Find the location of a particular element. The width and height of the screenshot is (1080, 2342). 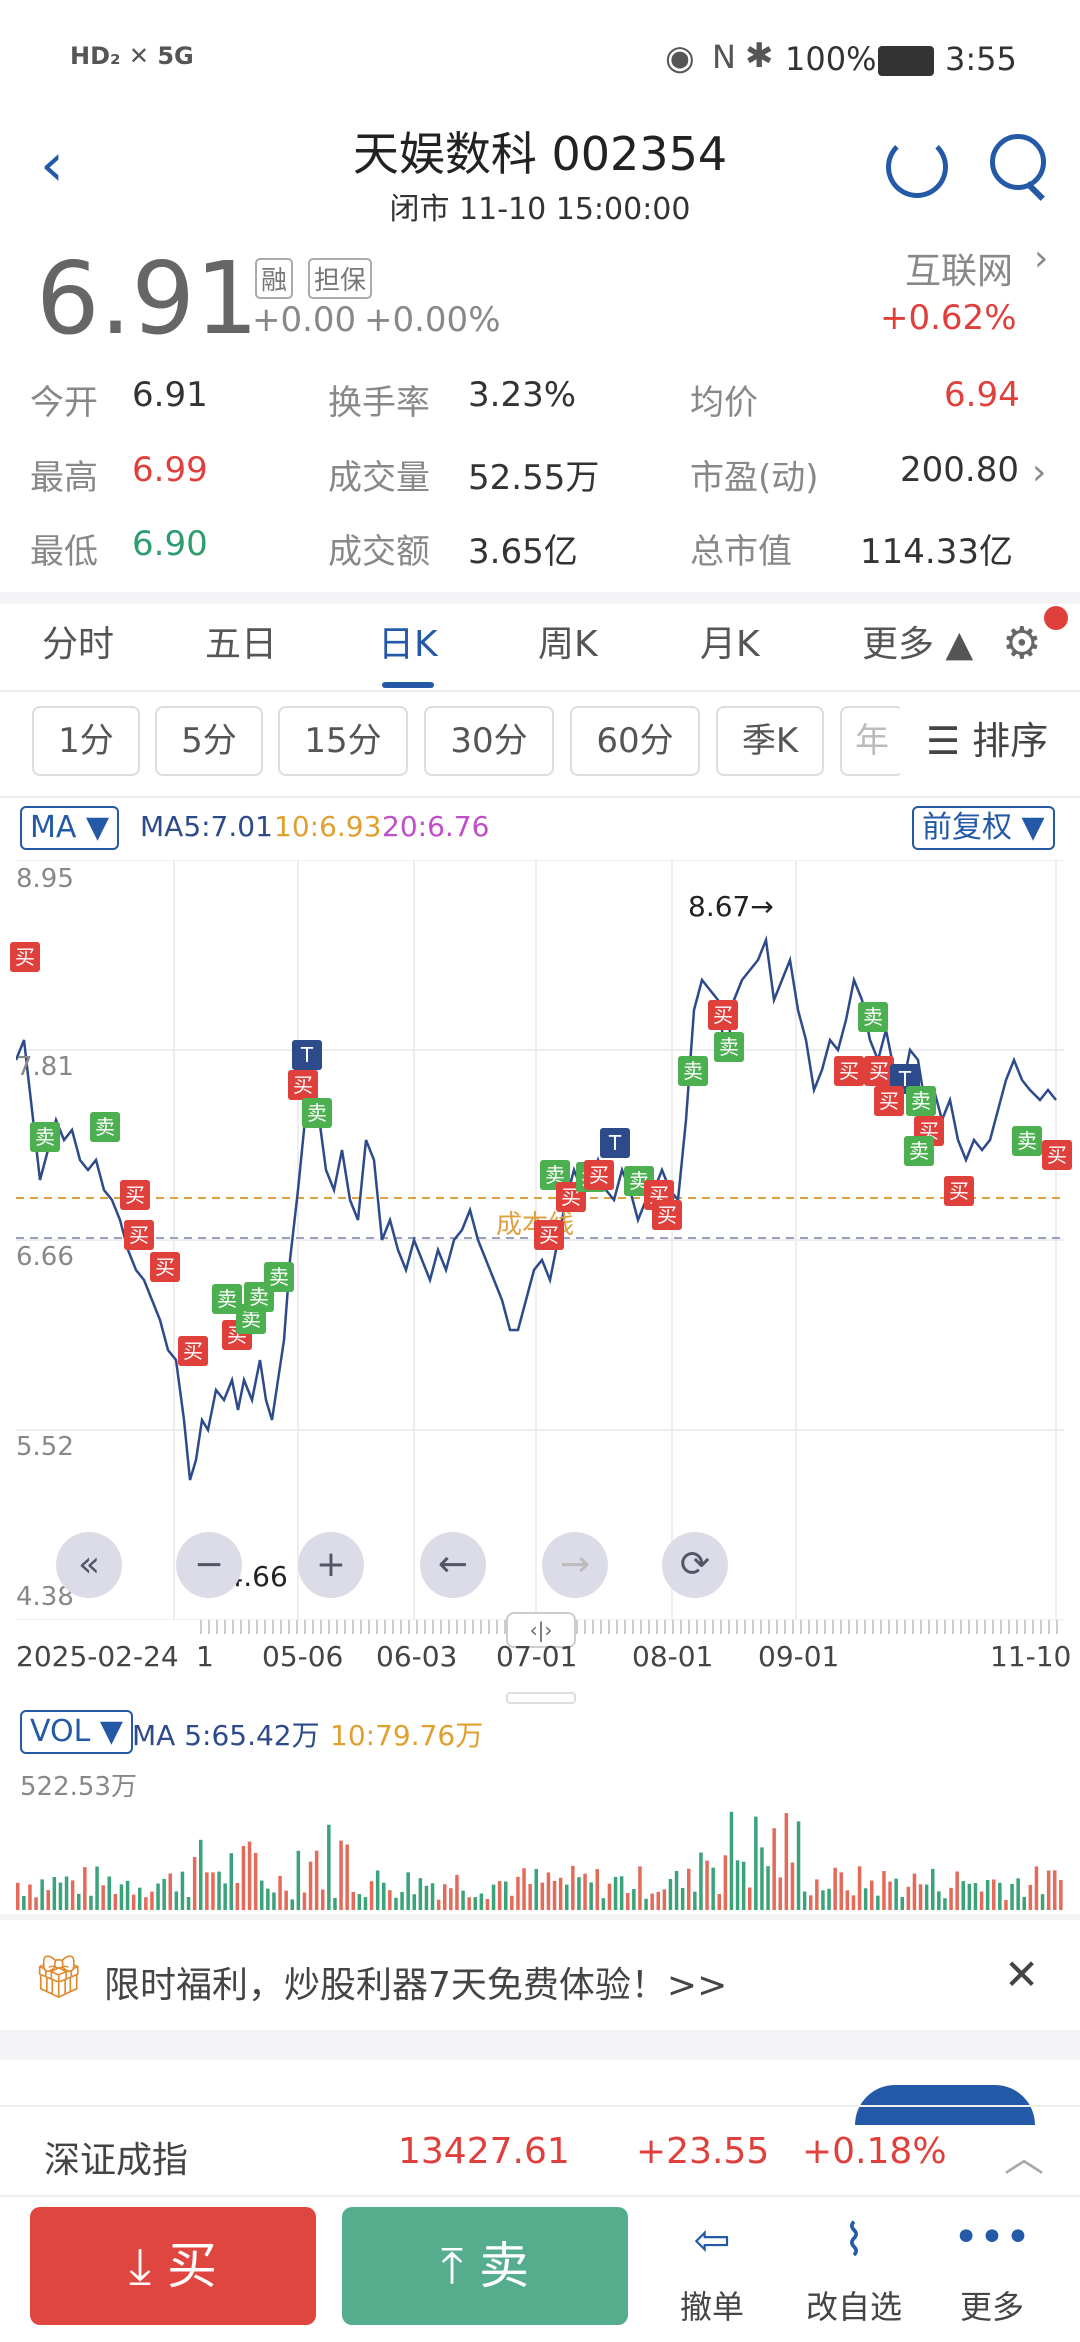

low-value: 6.90 is located at coordinates (170, 544).